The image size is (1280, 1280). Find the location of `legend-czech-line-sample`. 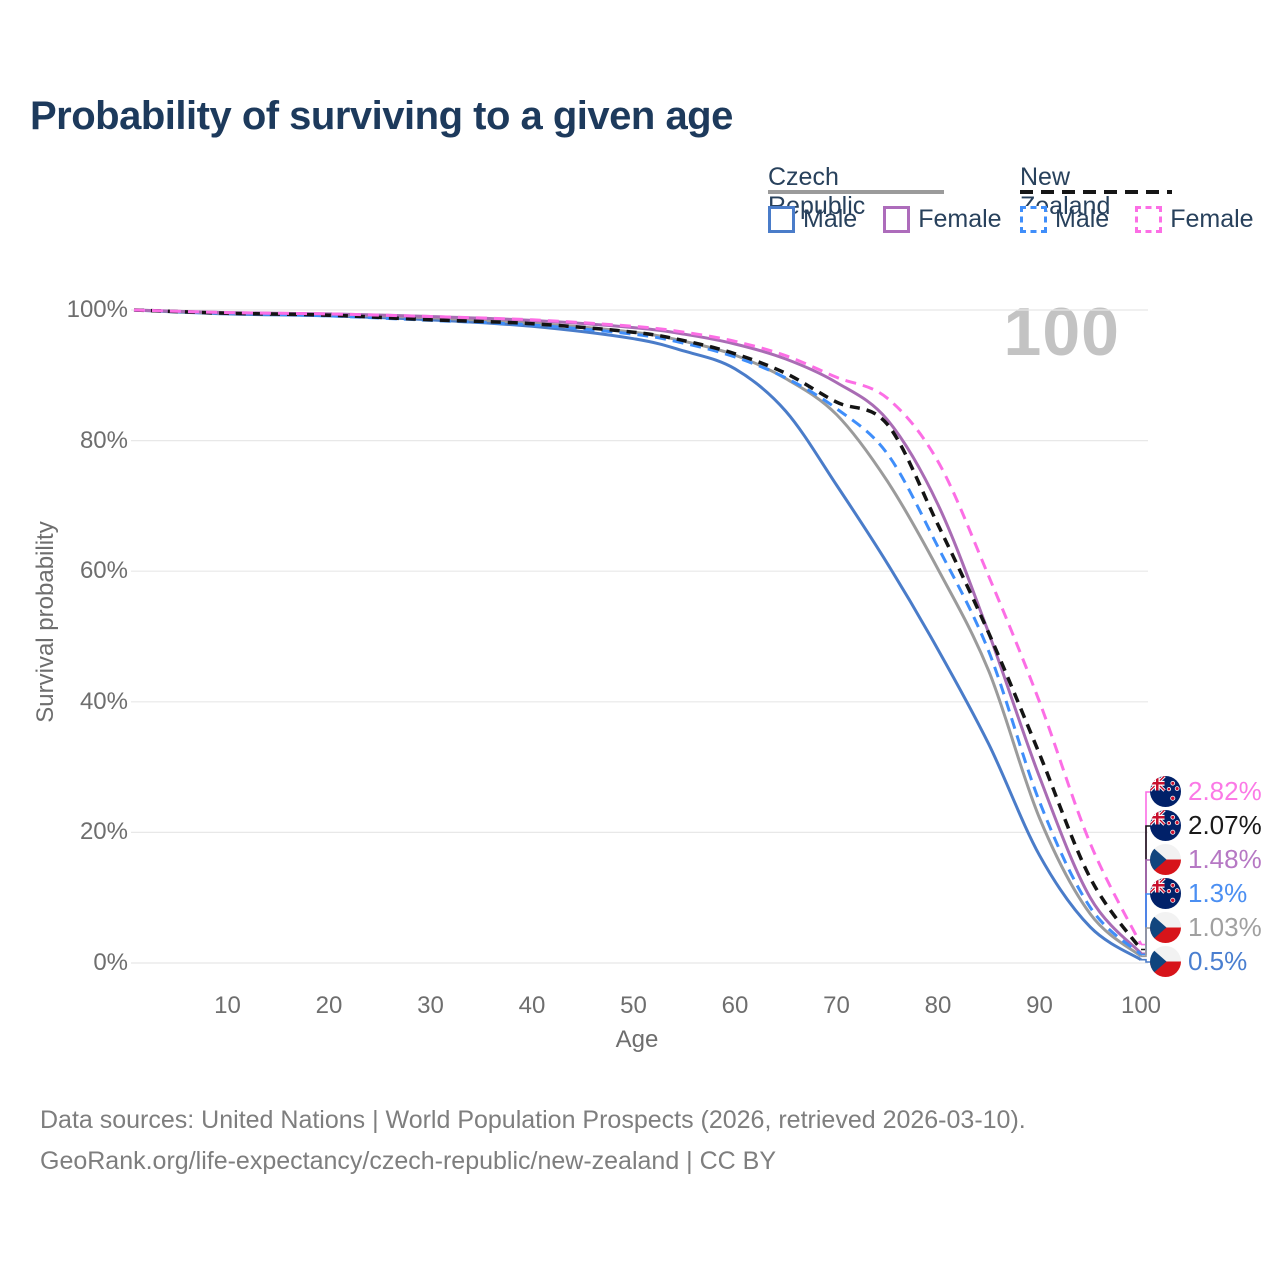

legend-czech-line-sample is located at coordinates (856, 192).